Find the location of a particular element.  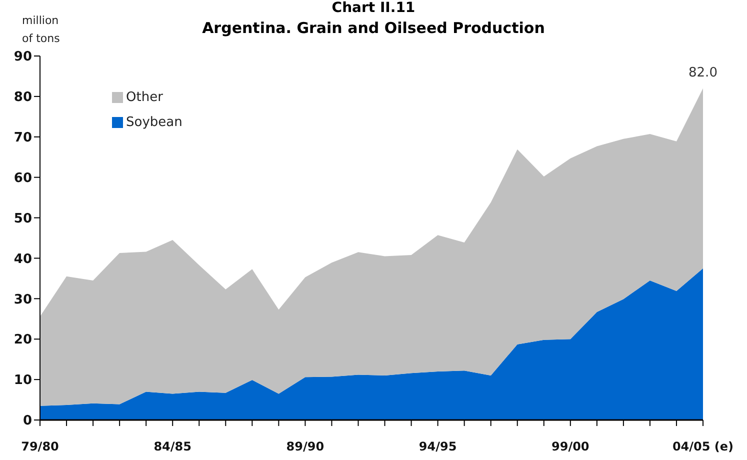

x-tick-label: 94/95 is located at coordinates (437, 447).